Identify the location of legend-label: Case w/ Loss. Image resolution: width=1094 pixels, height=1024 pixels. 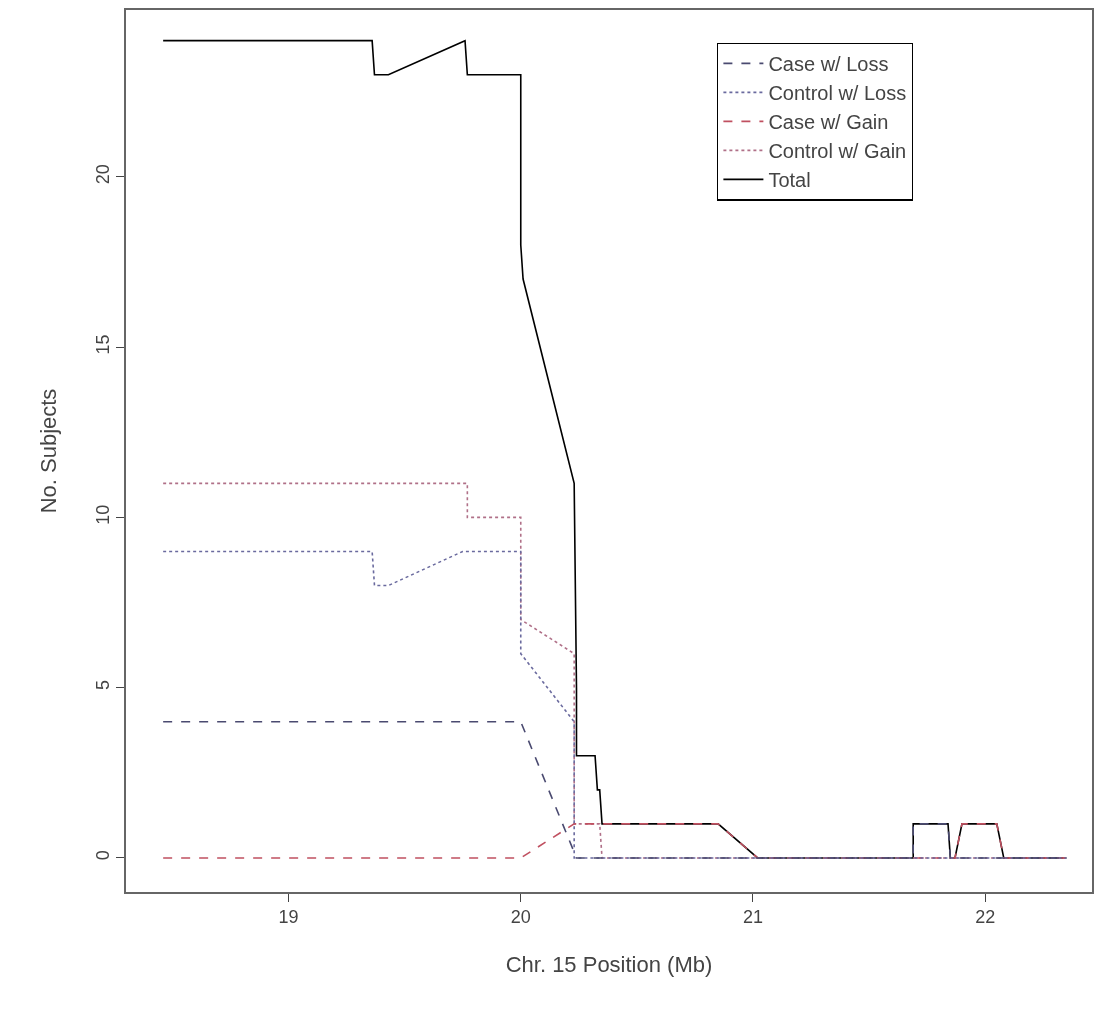
(828, 64).